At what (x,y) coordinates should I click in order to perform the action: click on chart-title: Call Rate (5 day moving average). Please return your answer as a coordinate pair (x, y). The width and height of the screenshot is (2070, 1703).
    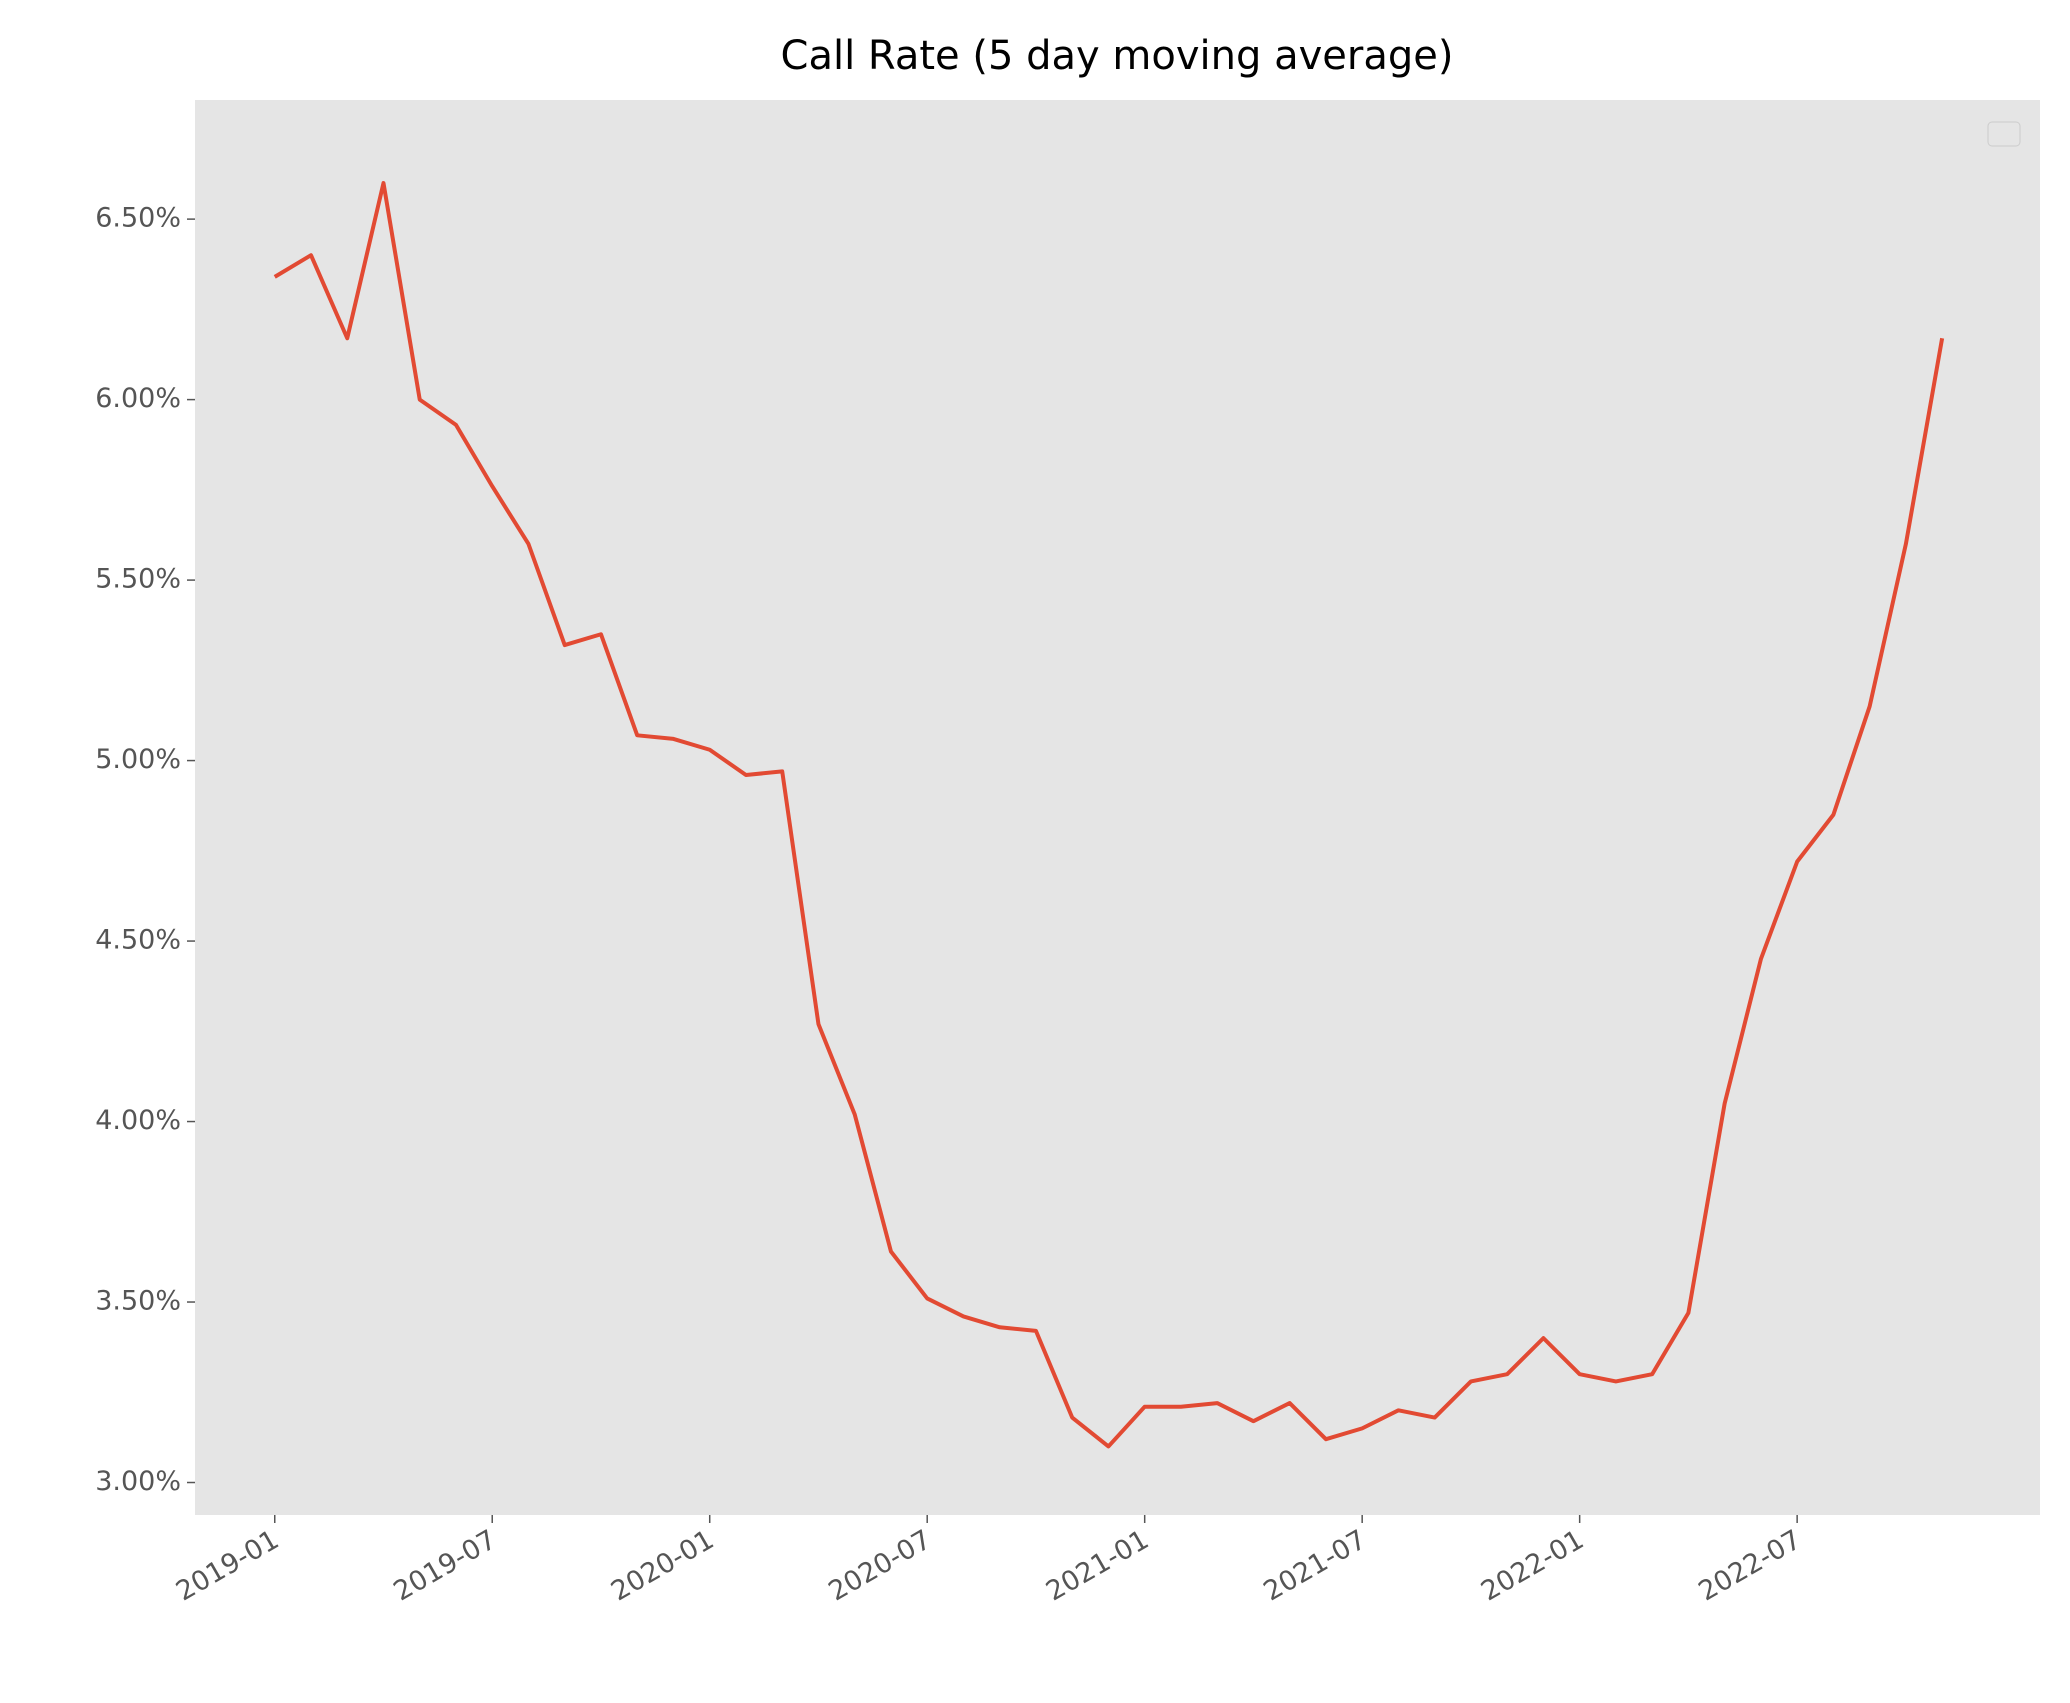
    Looking at the image, I should click on (1117, 56).